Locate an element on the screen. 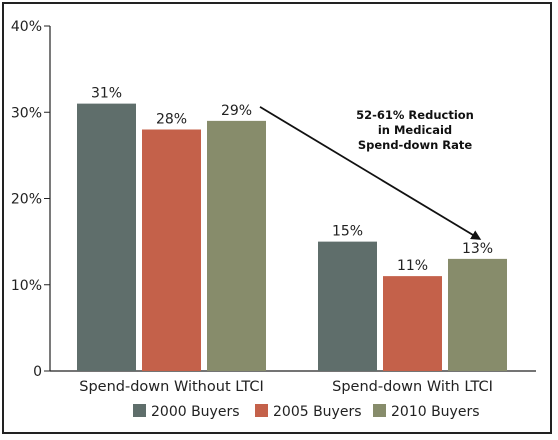 The width and height of the screenshot is (558, 440). legend-label: 2010 Buyers is located at coordinates (435, 412).